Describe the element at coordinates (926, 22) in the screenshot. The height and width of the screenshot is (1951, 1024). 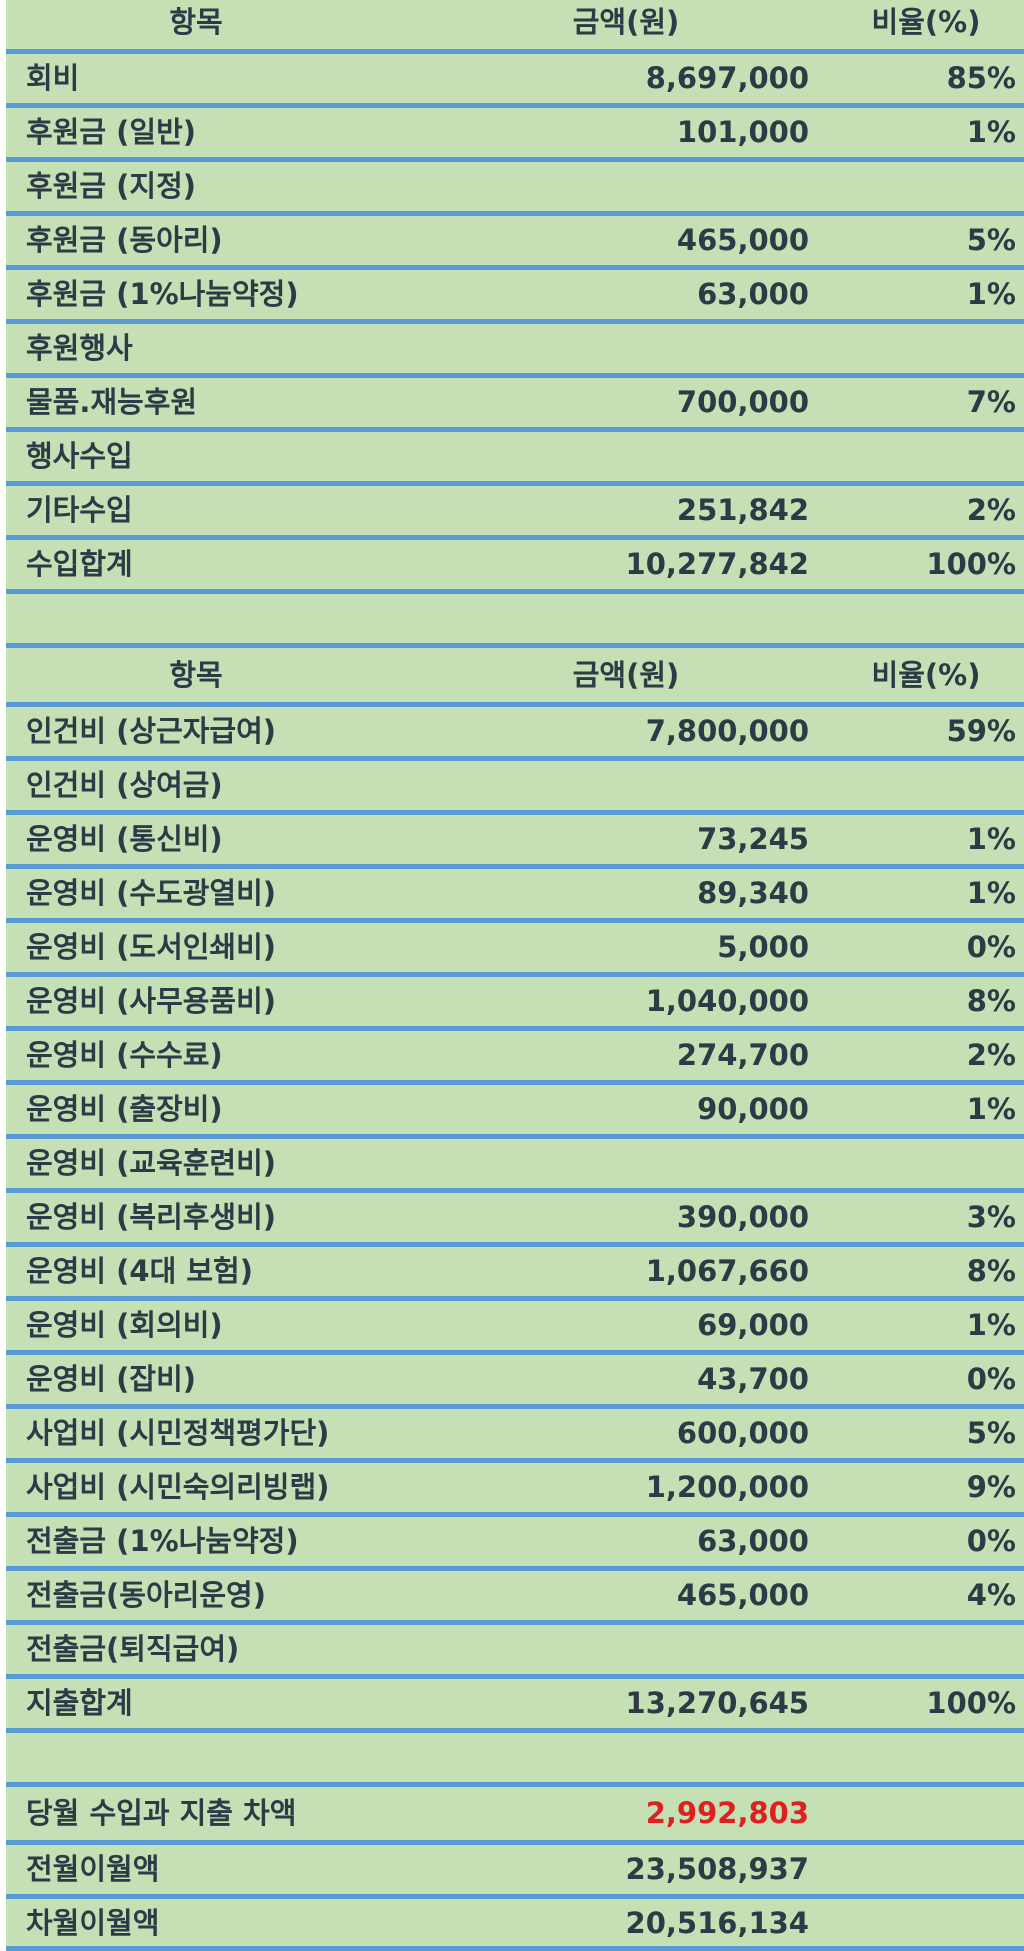
I see `income-header-ratio: 비율(%)` at that location.